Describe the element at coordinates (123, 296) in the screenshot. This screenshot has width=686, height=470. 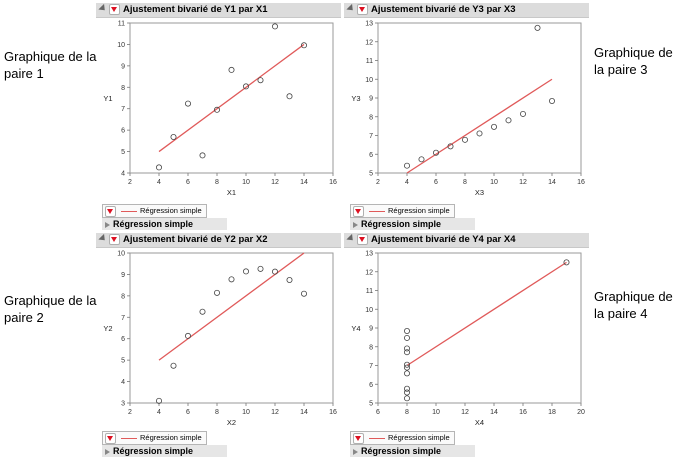
I see `y-tick-label: 8` at that location.